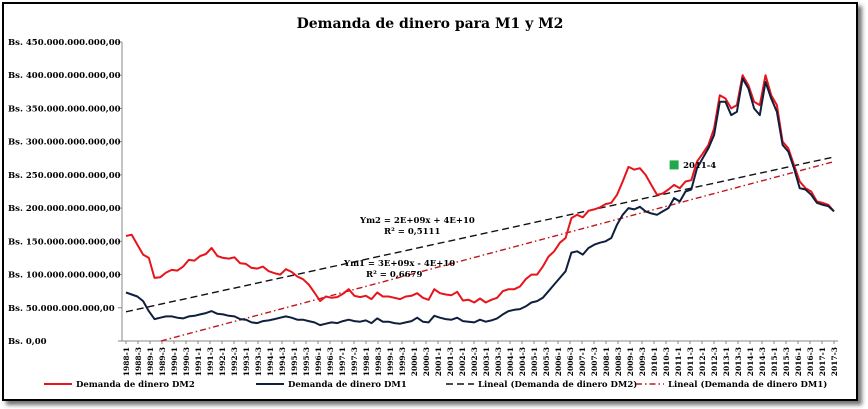 The width and height of the screenshot is (868, 409). I want to click on x-tick-label: 1999-1, so click(390, 361).